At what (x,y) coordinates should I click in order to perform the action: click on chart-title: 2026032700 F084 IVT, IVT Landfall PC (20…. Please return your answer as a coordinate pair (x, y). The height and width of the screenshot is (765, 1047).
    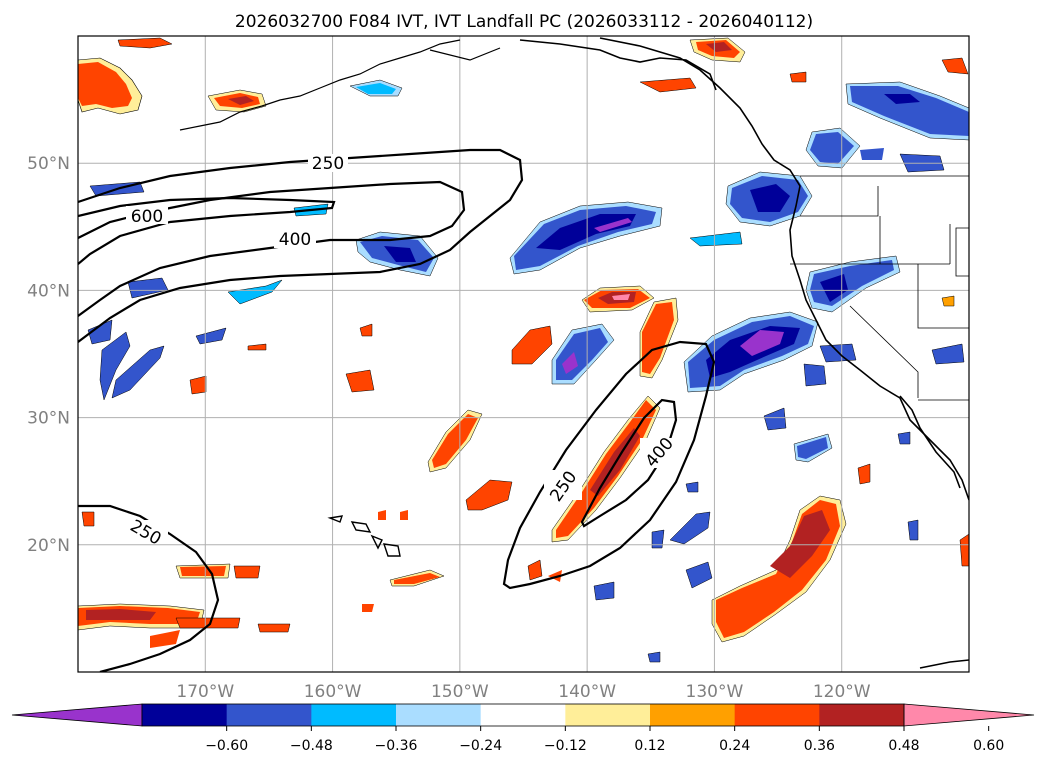
    Looking at the image, I should click on (524, 22).